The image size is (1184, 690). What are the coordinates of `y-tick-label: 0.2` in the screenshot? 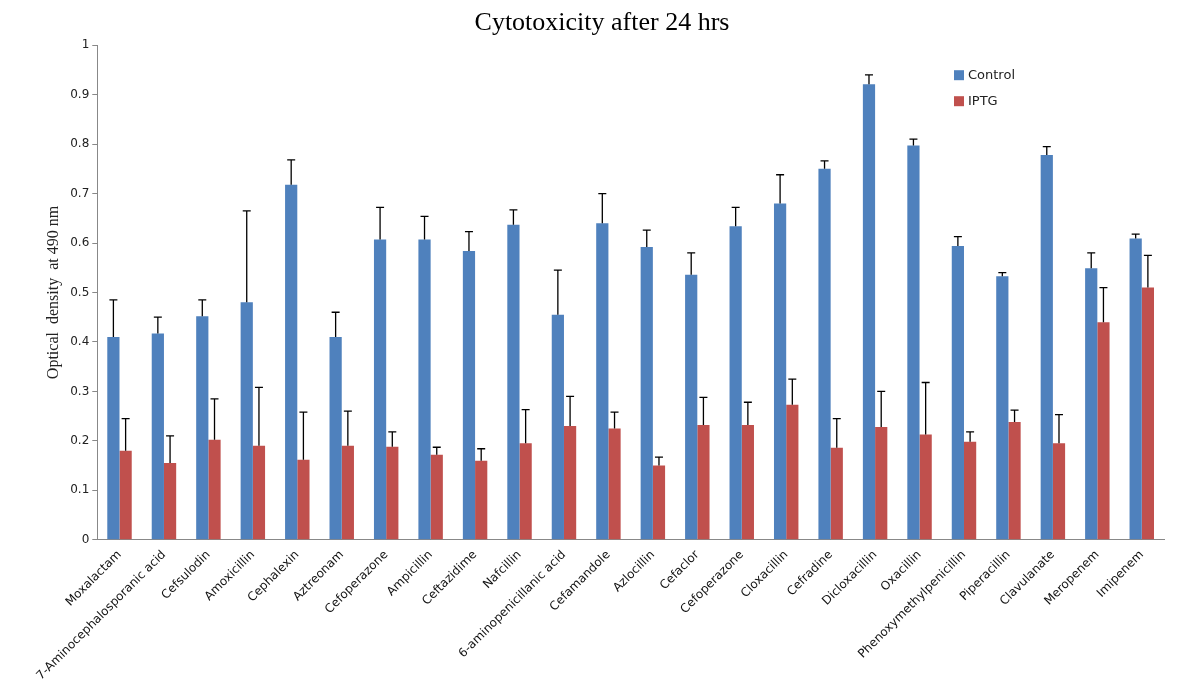 It's located at (80, 439).